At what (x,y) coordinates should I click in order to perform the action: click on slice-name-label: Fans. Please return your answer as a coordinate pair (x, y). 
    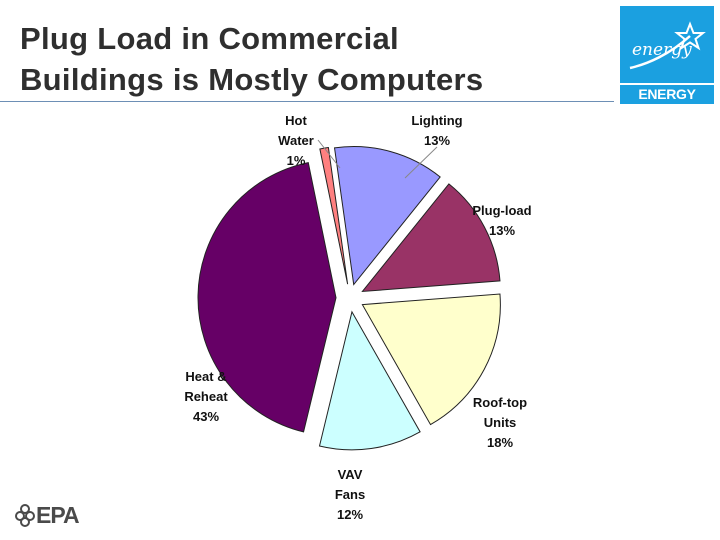
    Looking at the image, I should click on (350, 494).